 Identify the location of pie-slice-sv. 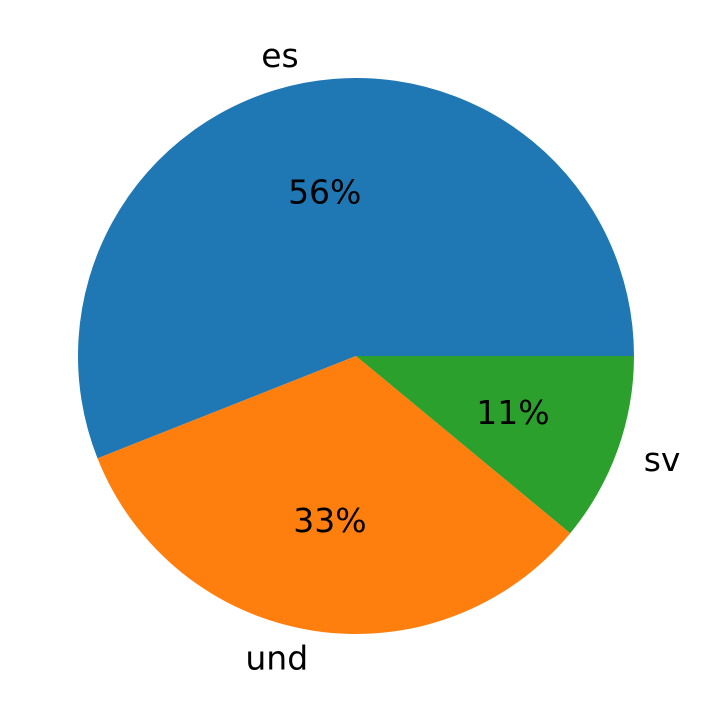
(495, 445).